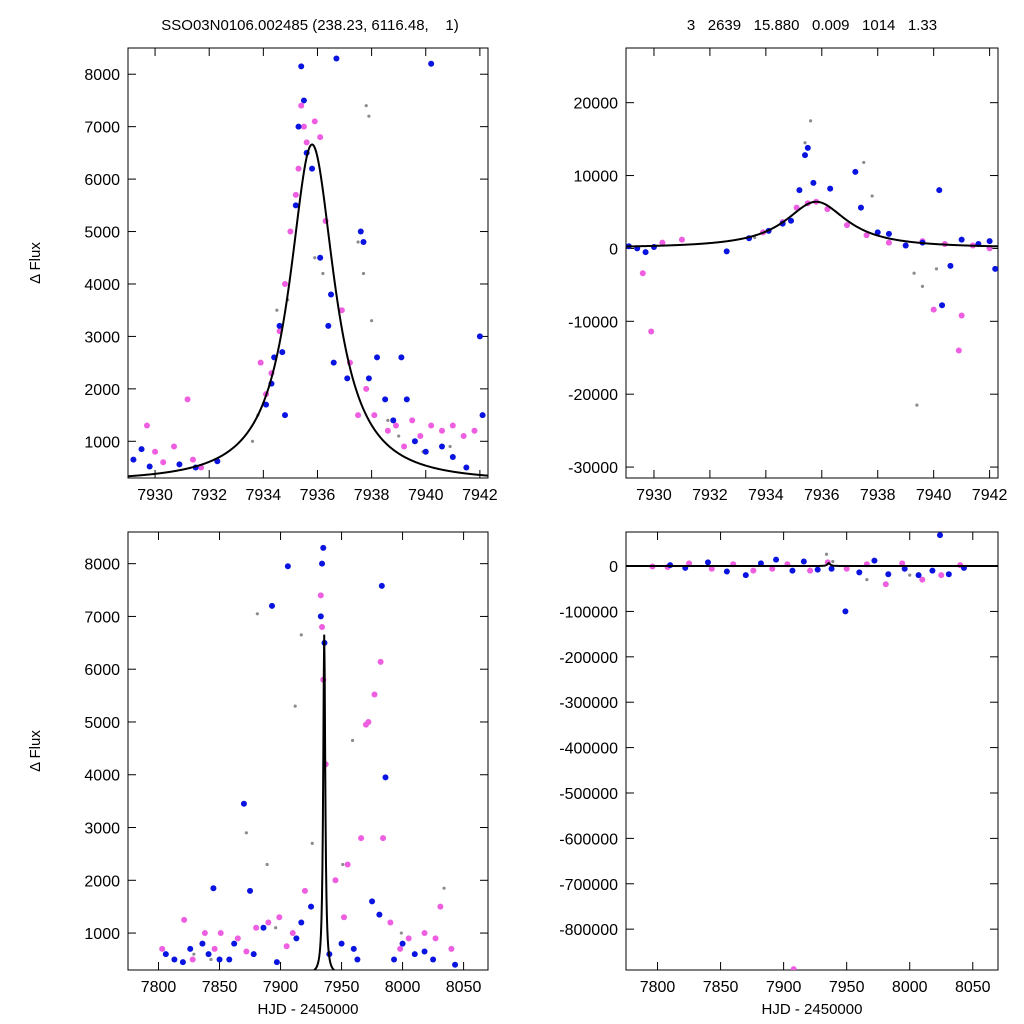 This screenshot has width=1024, height=1024. What do you see at coordinates (588, 612) in the screenshot?
I see `y-tick-label: -100000` at bounding box center [588, 612].